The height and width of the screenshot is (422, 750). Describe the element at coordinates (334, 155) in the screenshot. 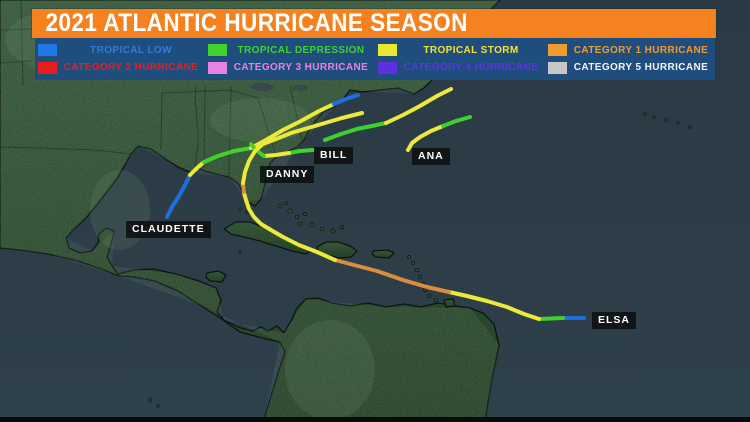

I see `storm-label-bill: BILL` at that location.